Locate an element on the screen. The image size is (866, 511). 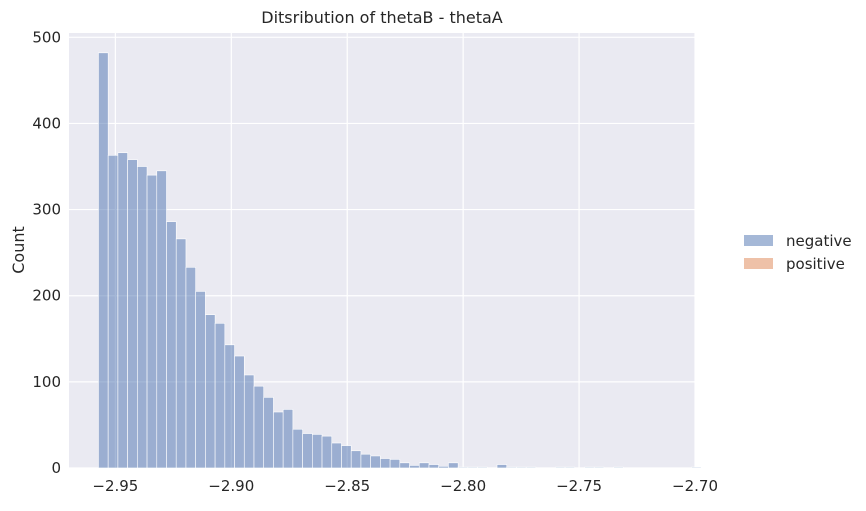
chart-title: Ditsribution of thetaB - thetaA is located at coordinates (382, 17).